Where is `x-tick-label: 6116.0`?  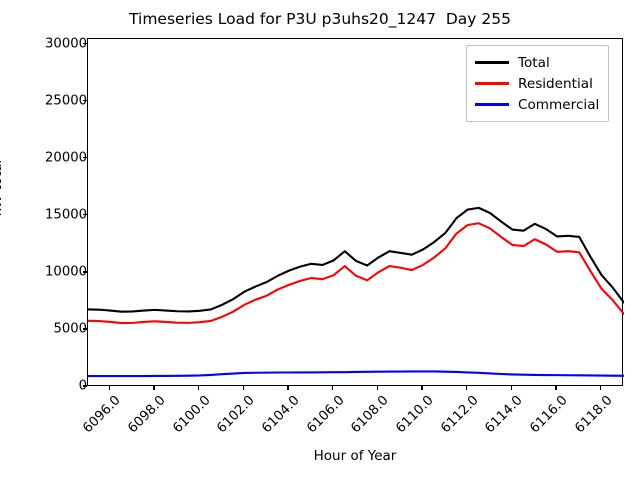
x-tick-label: 6116.0 is located at coordinates (549, 415).